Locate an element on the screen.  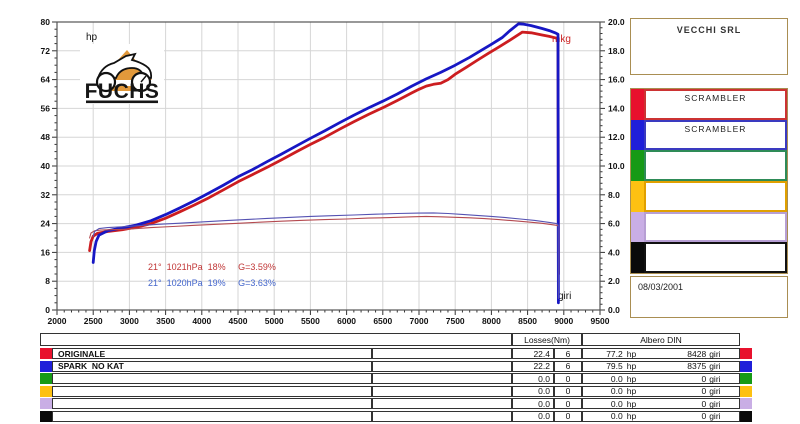
legend-label-yellow is located at coordinates (715, 196).